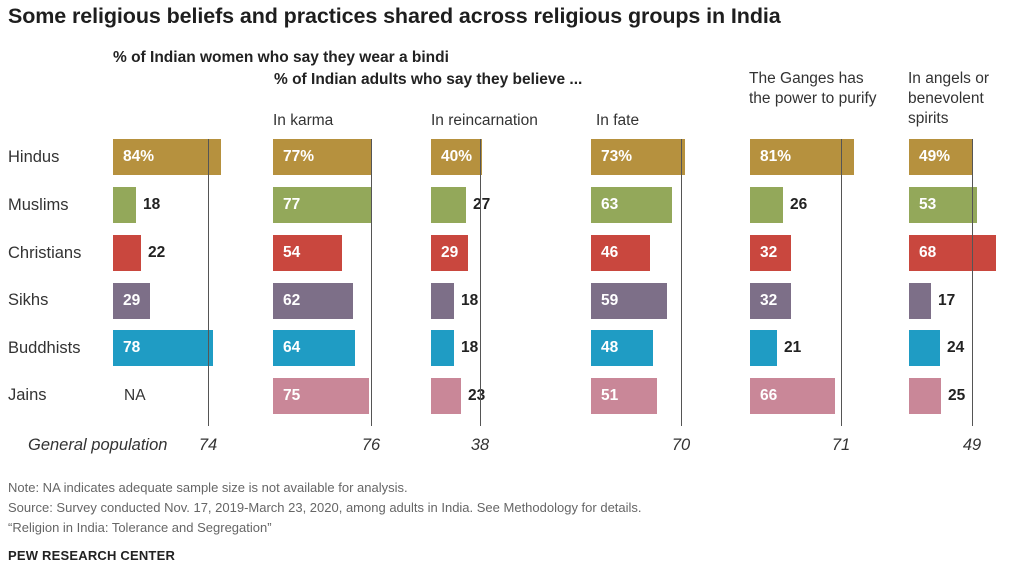 The height and width of the screenshot is (578, 1024). Describe the element at coordinates (920, 301) in the screenshot. I see `bar-angels-sikhs` at that location.